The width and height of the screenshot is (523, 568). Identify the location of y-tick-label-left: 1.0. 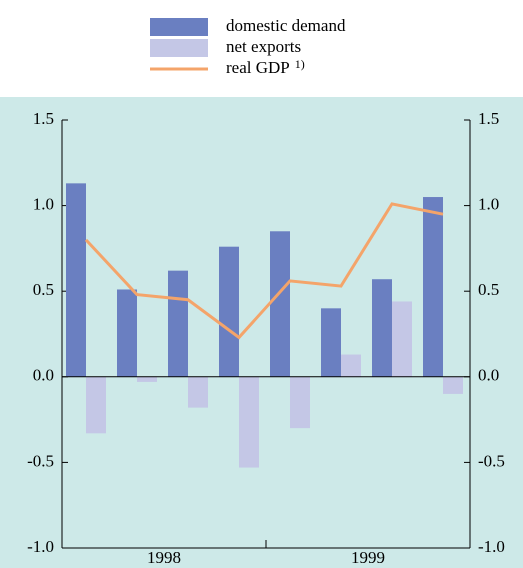
(43, 204).